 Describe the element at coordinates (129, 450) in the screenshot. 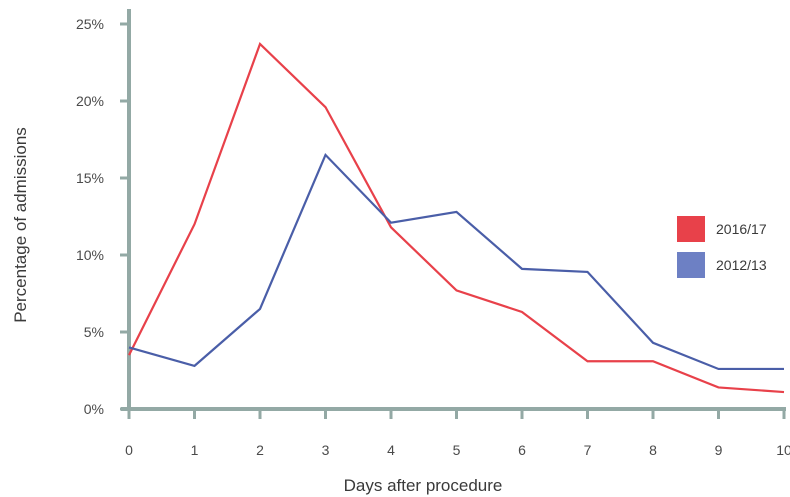

I see `x-tick-label: 0` at that location.